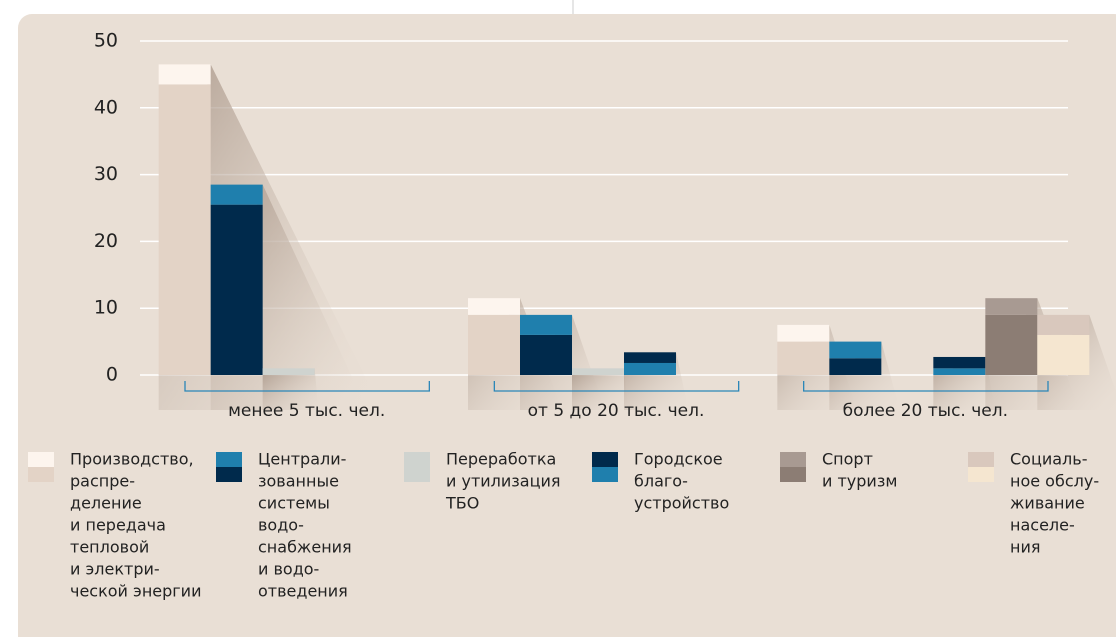 The height and width of the screenshot is (641, 1116). What do you see at coordinates (298, 481) in the screenshot?
I see `legend-label: зованные` at bounding box center [298, 481].